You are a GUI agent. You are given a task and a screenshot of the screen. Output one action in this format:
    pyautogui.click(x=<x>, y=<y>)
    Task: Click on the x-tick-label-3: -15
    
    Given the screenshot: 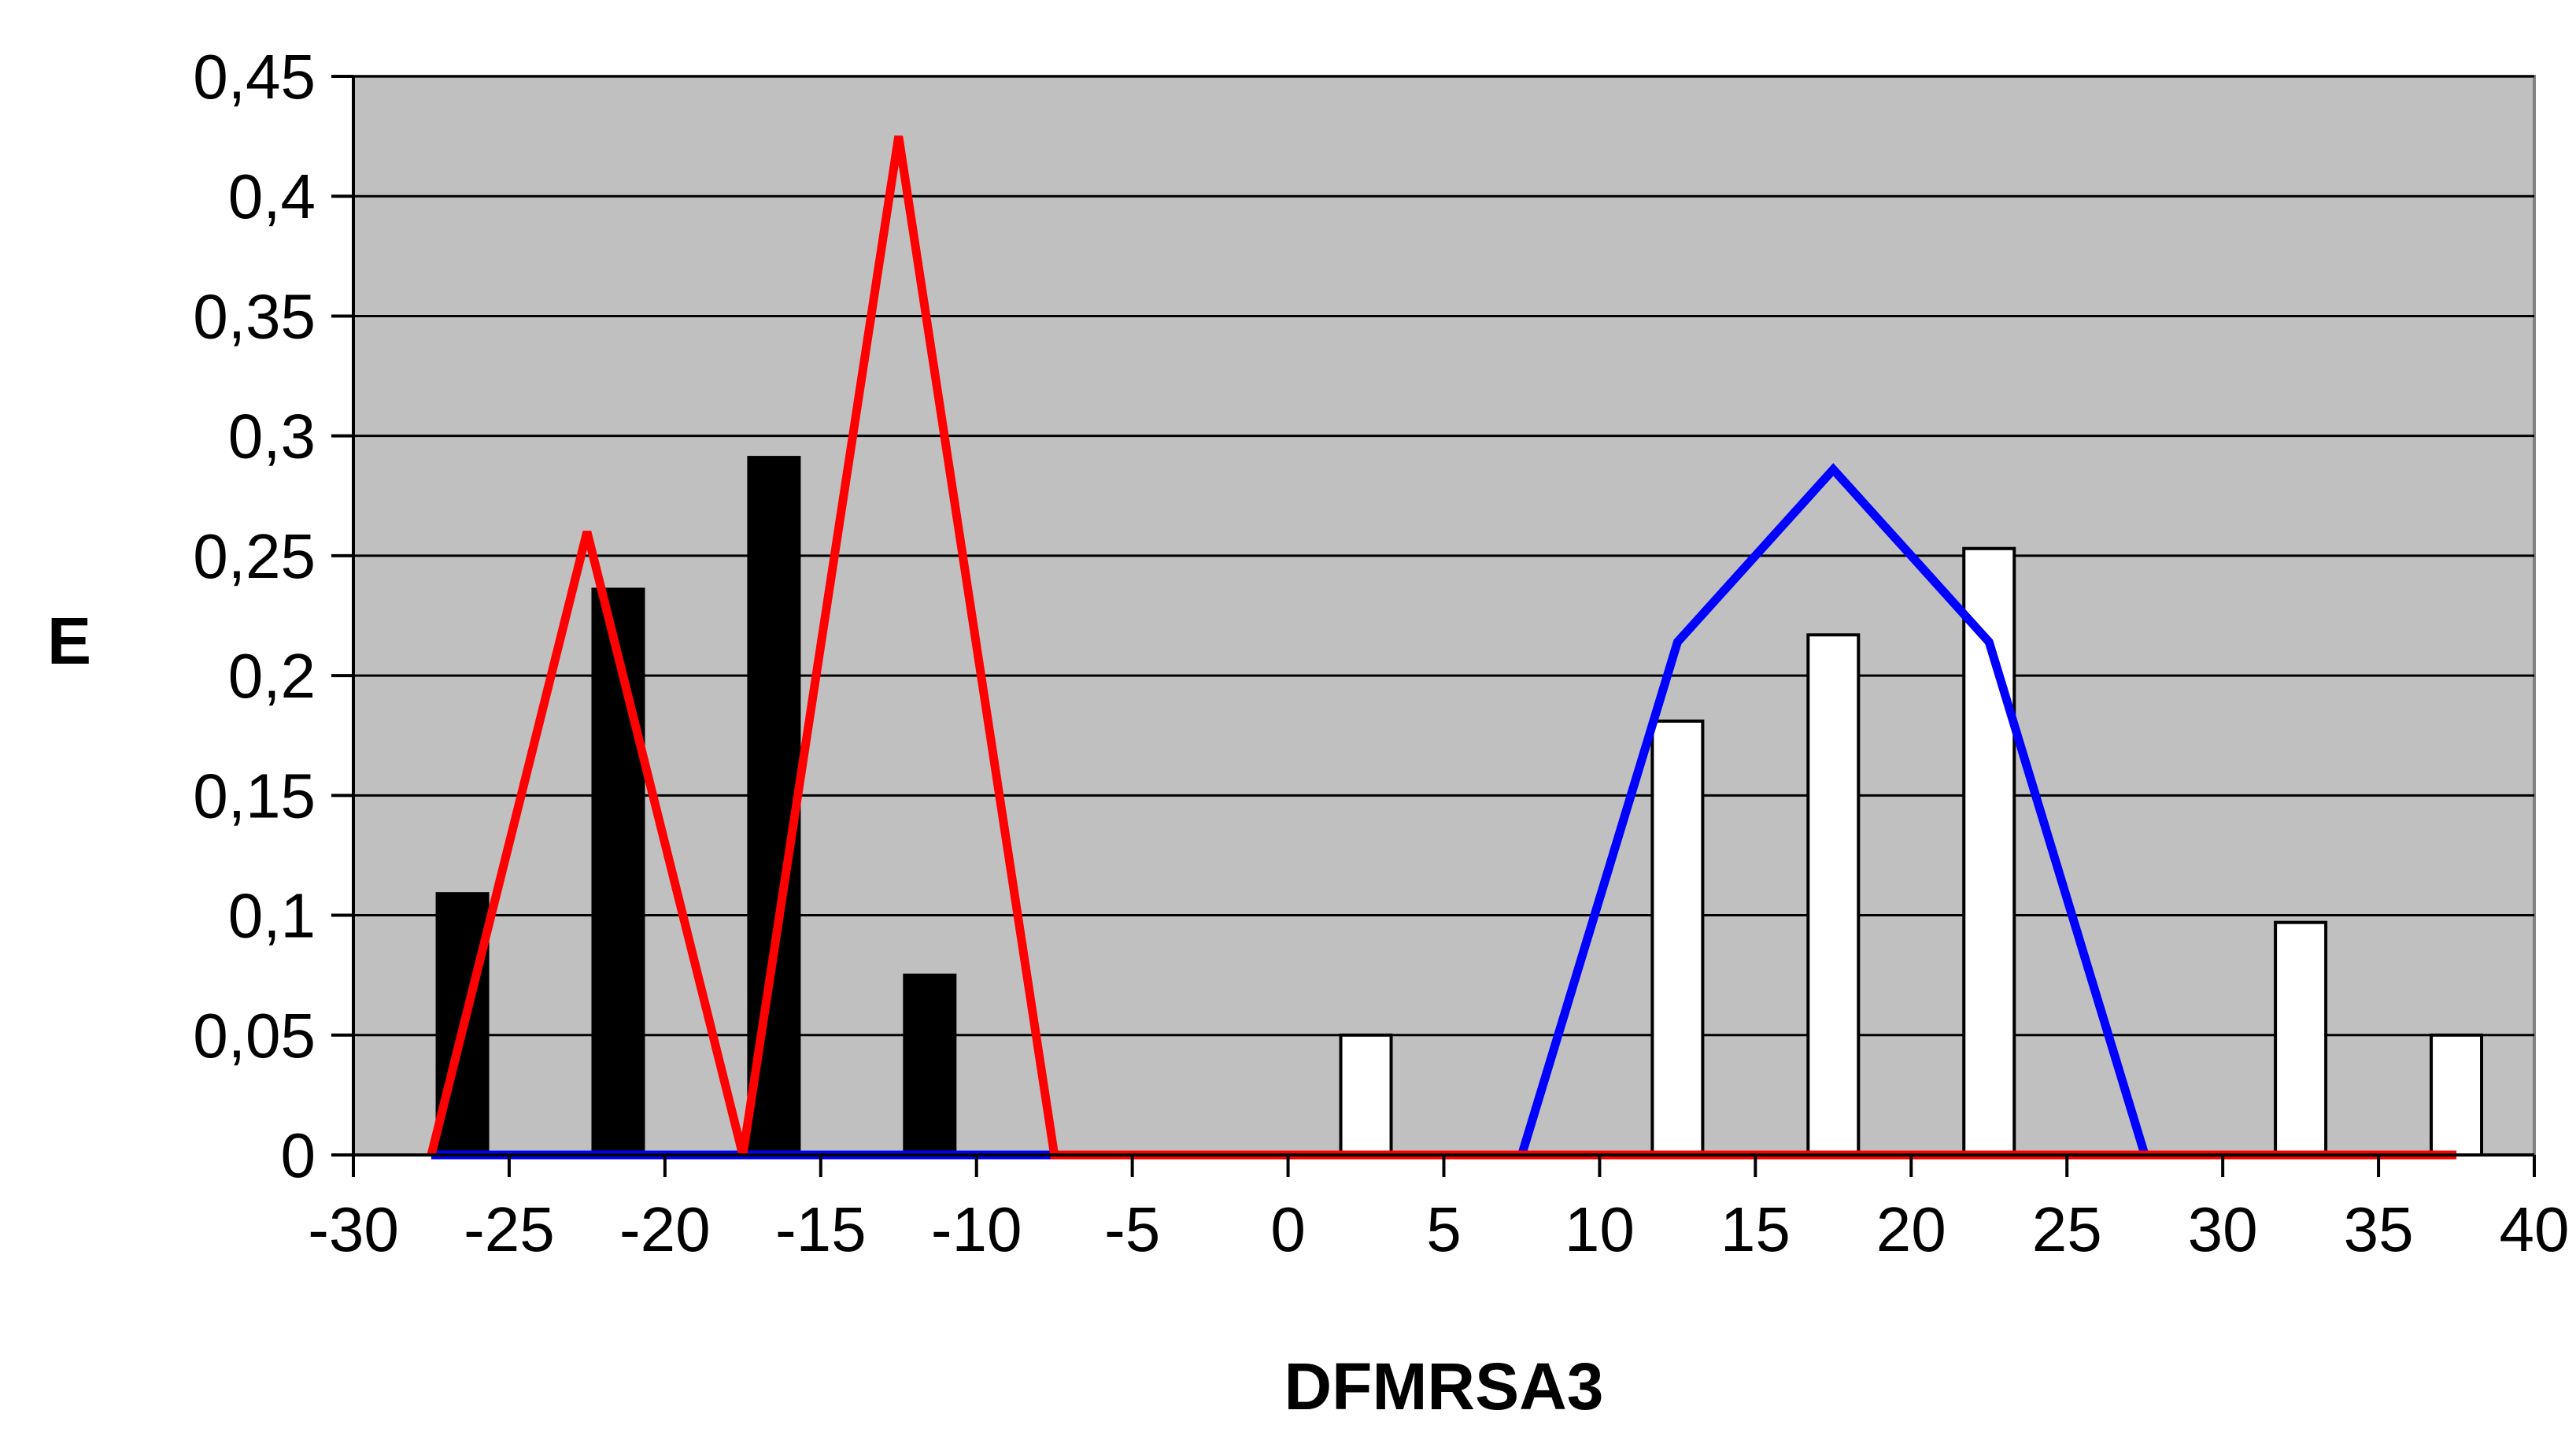 What is the action you would take?
    pyautogui.click(x=821, y=1229)
    